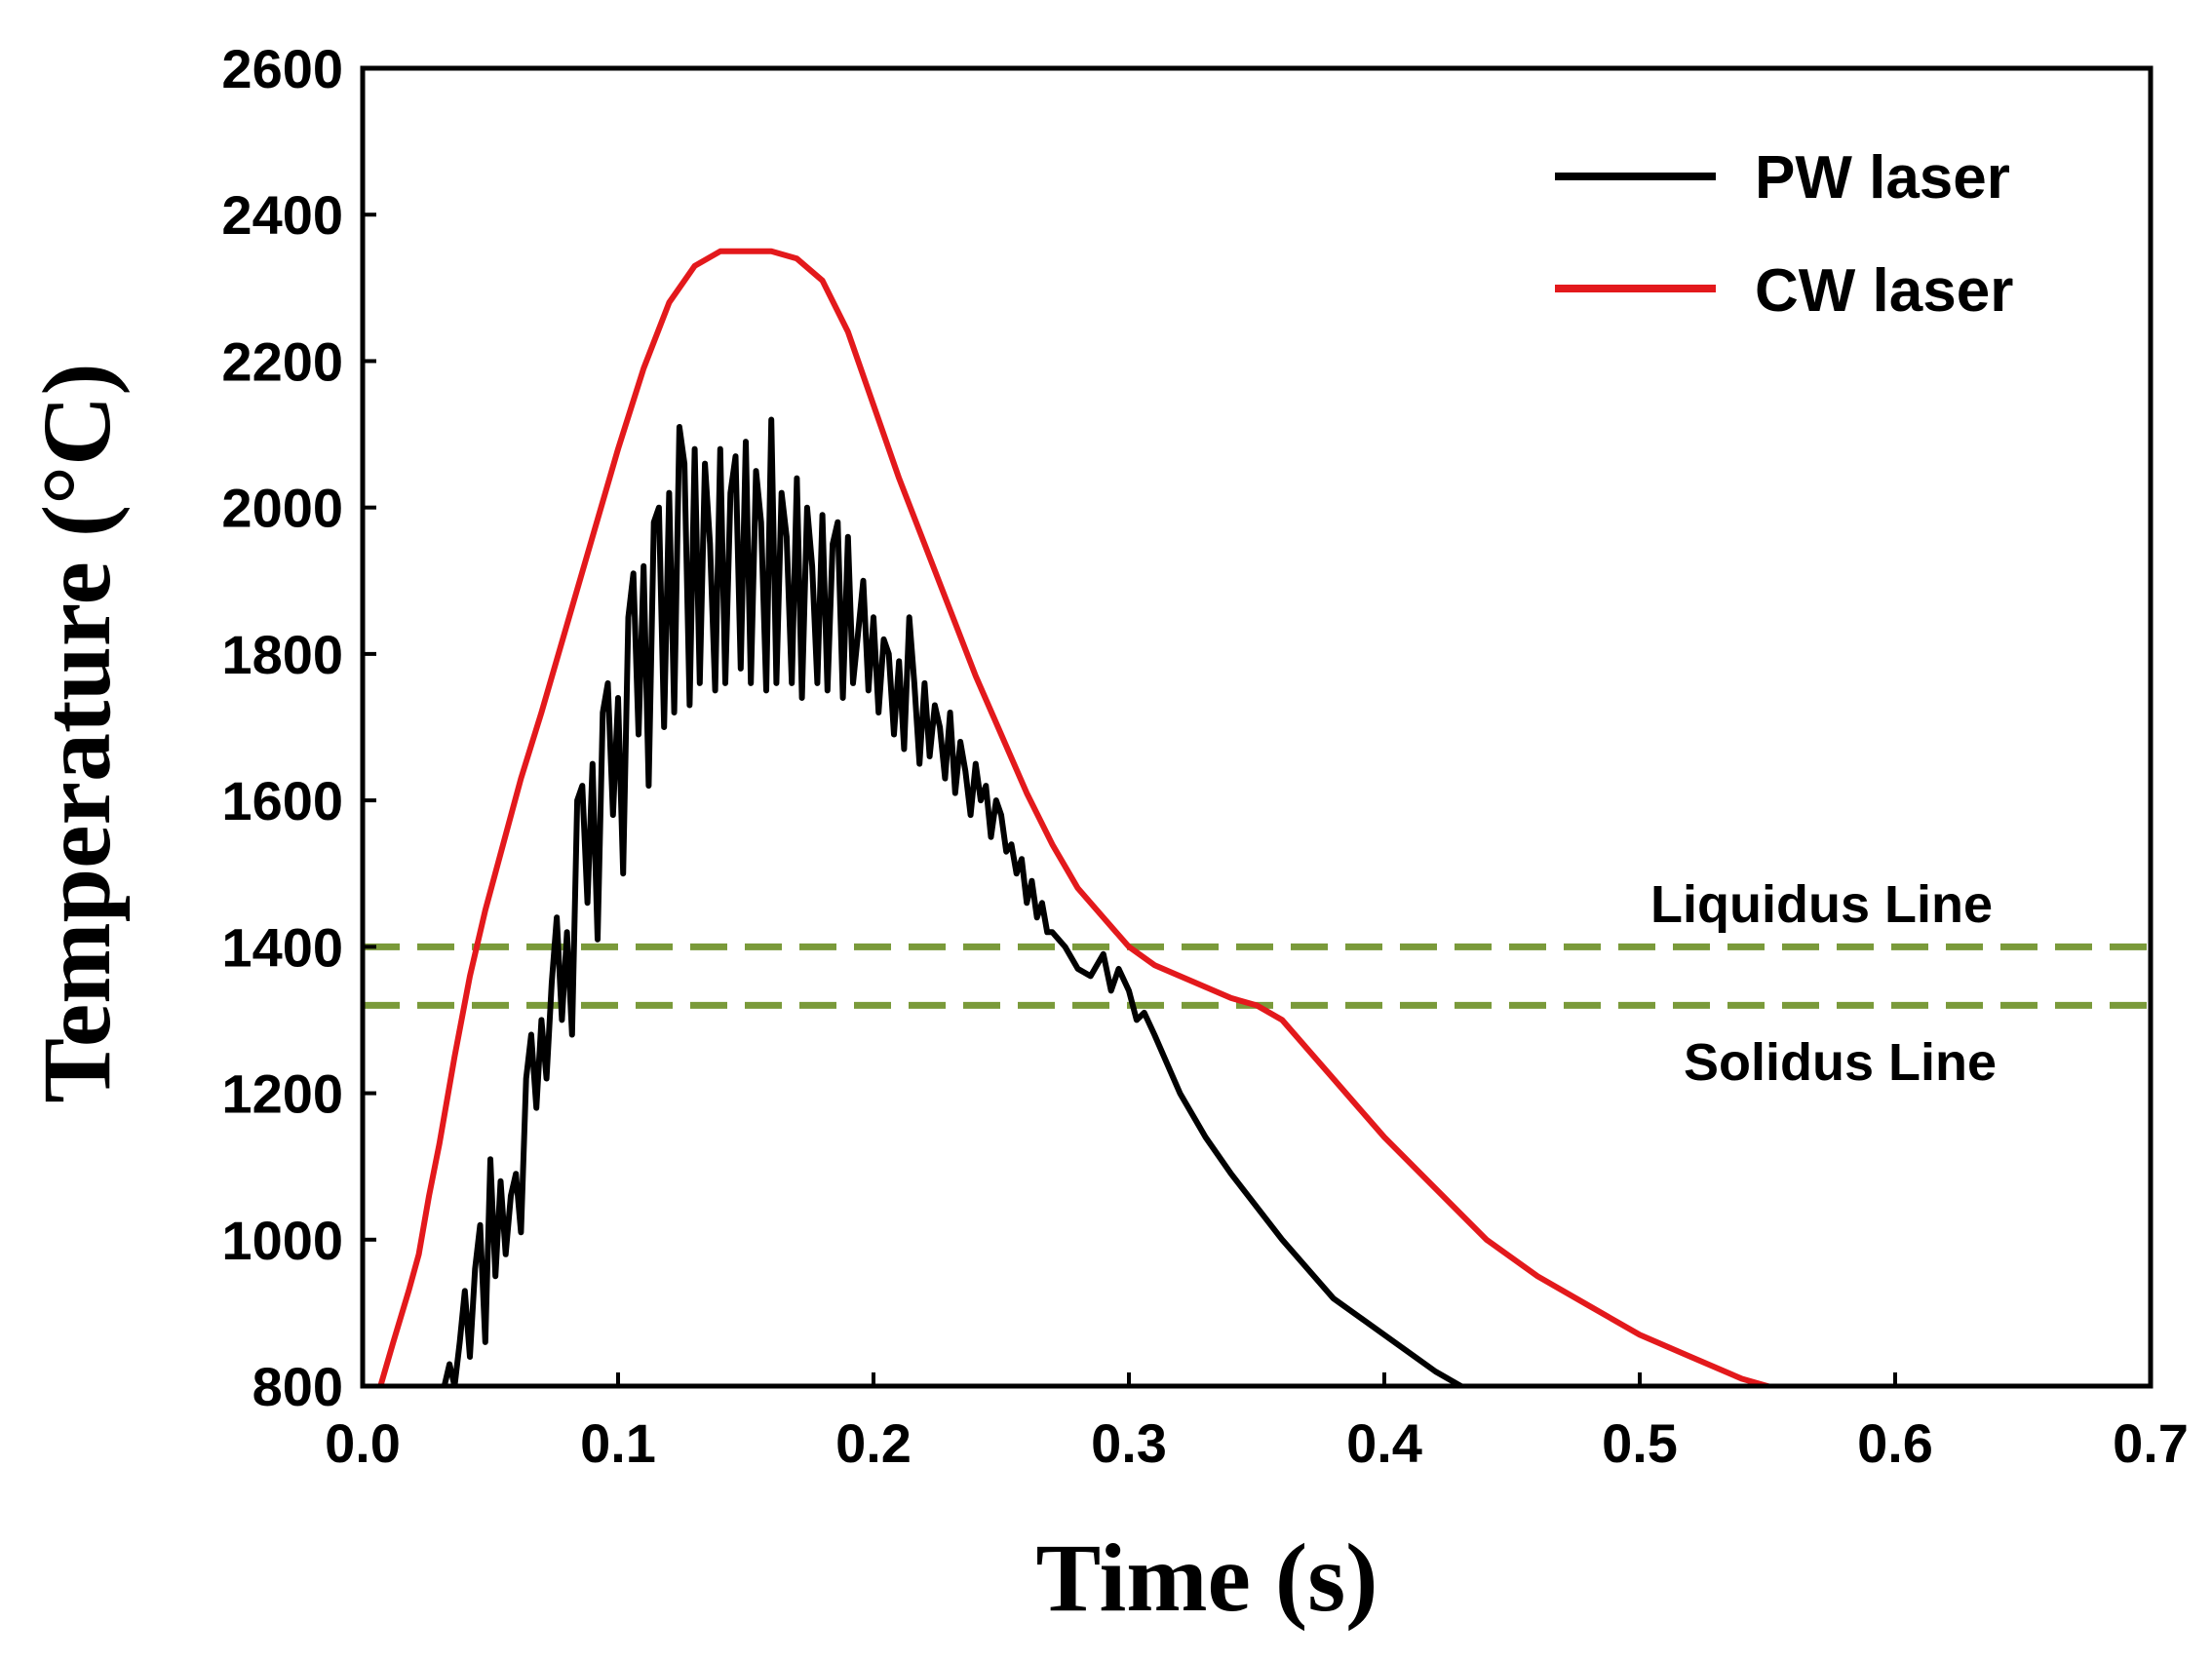  Describe the element at coordinates (282, 508) in the screenshot. I see `y-tick-label: 2000` at that location.